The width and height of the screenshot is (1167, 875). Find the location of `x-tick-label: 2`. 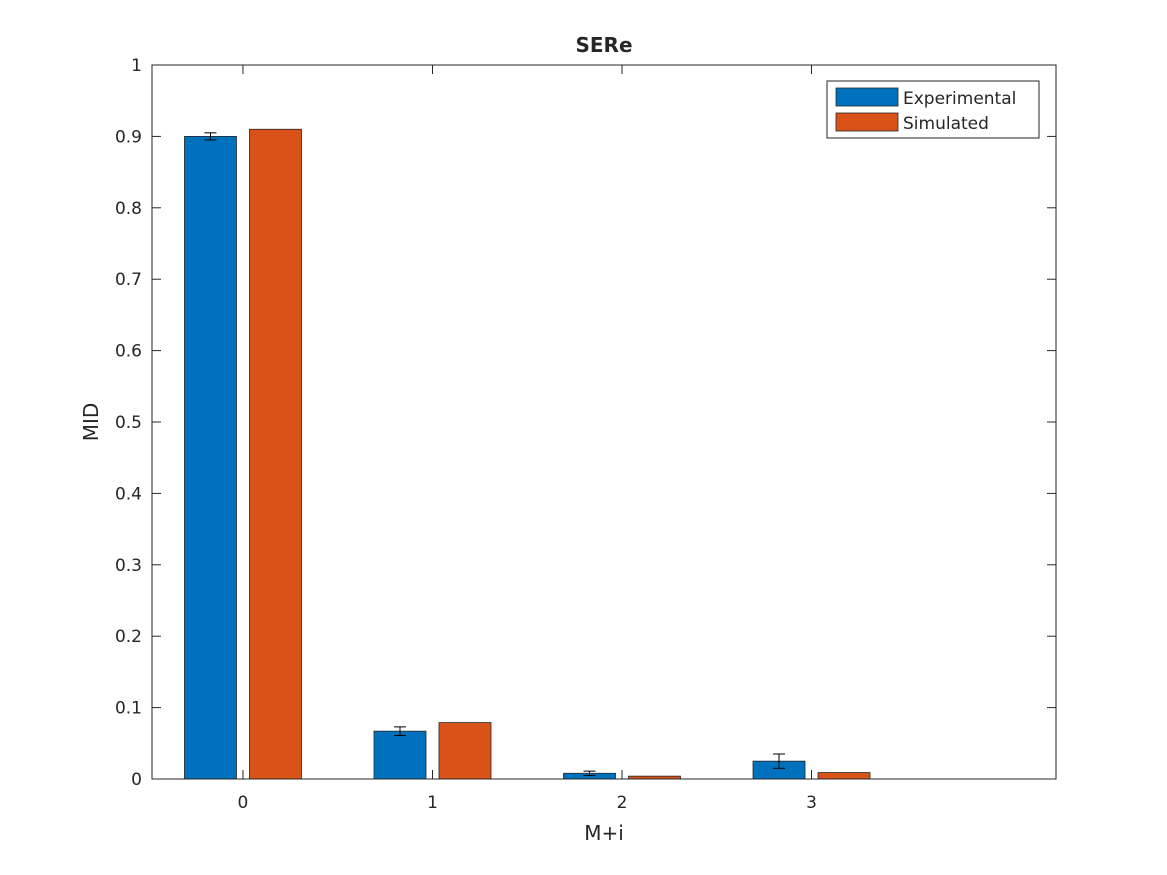

x-tick-label: 2 is located at coordinates (622, 803).